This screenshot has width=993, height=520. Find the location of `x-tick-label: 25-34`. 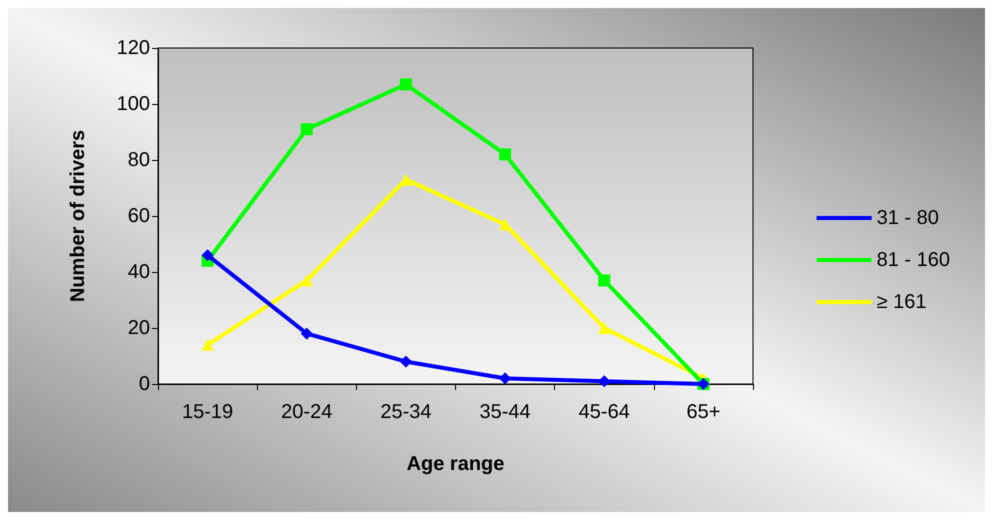

x-tick-label: 25-34 is located at coordinates (406, 412).